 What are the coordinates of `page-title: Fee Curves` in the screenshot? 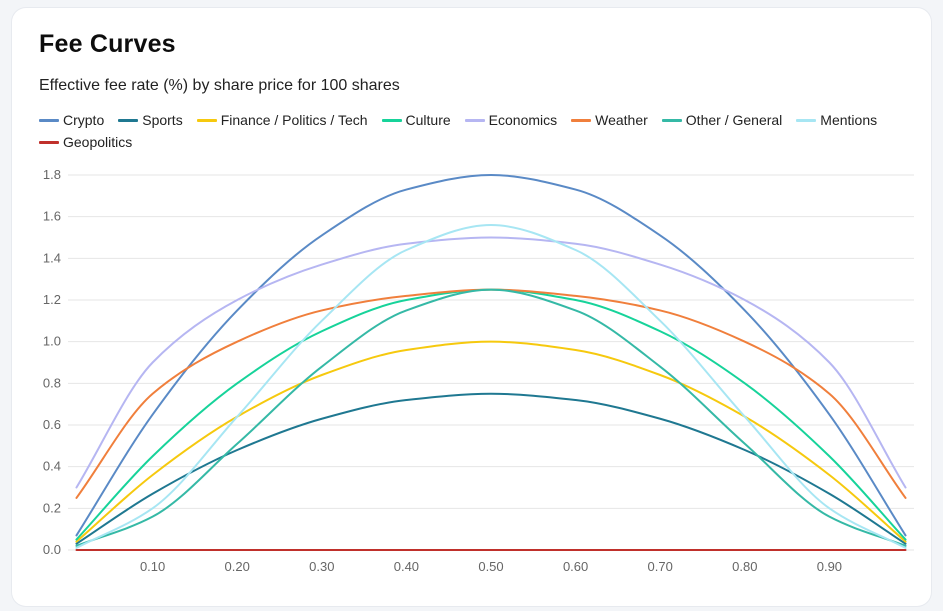 It's located at (107, 44).